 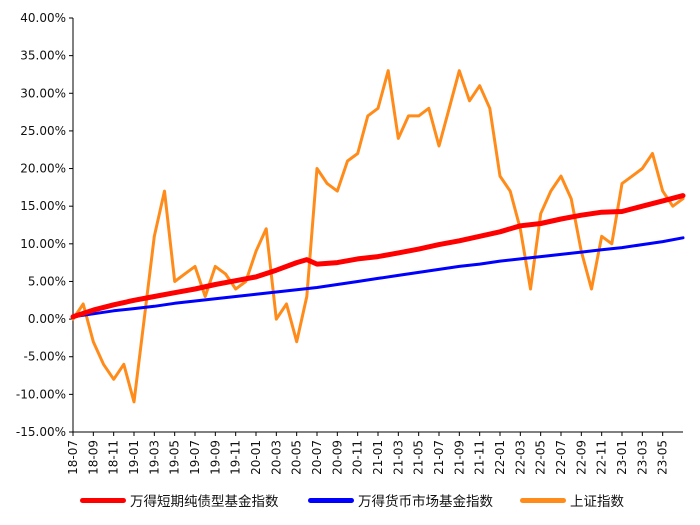 What do you see at coordinates (47, 281) in the screenshot?
I see `y-tick-label: 5.00%` at bounding box center [47, 281].